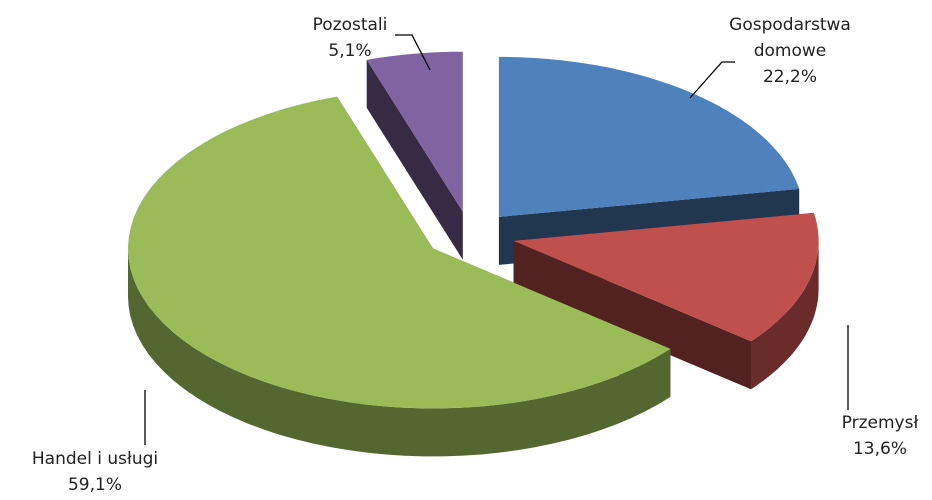 This screenshot has height=500, width=932. What do you see at coordinates (95, 472) in the screenshot?
I see `slice-label: Handel i usługi 59,1%` at bounding box center [95, 472].